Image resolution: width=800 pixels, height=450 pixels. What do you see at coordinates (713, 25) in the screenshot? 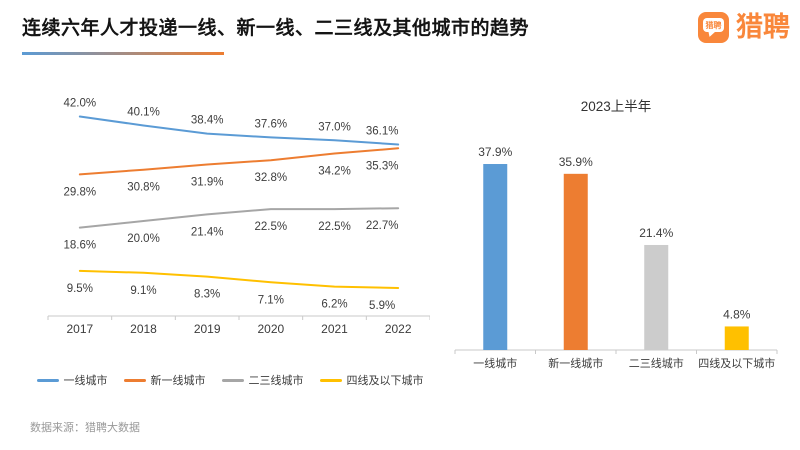
I see `speech-bubble-icon: 猎聘` at bounding box center [713, 25].